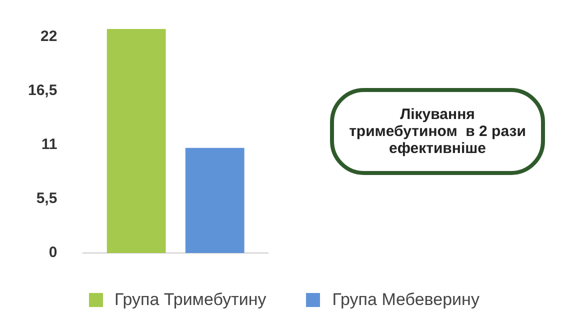 The width and height of the screenshot is (568, 331). I want to click on y-tick-label: 22, so click(49, 36).